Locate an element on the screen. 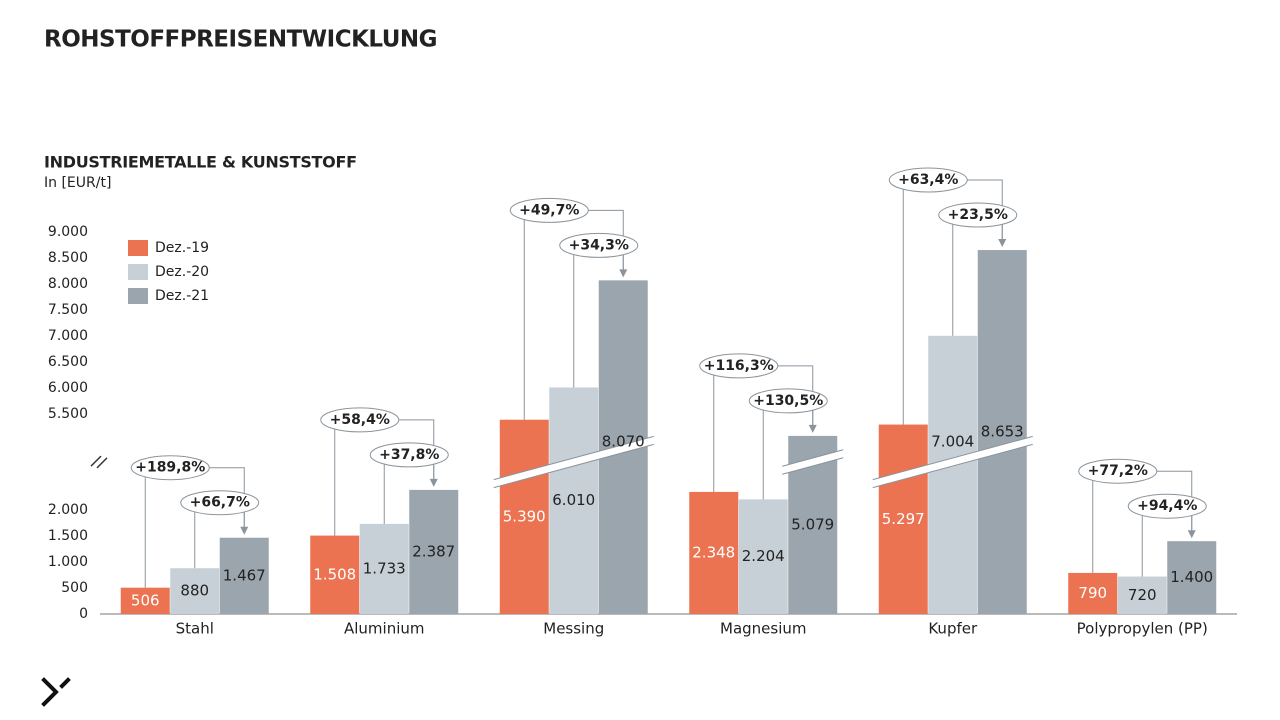 The width and height of the screenshot is (1280, 720). value-label: 2.348 is located at coordinates (713, 552).